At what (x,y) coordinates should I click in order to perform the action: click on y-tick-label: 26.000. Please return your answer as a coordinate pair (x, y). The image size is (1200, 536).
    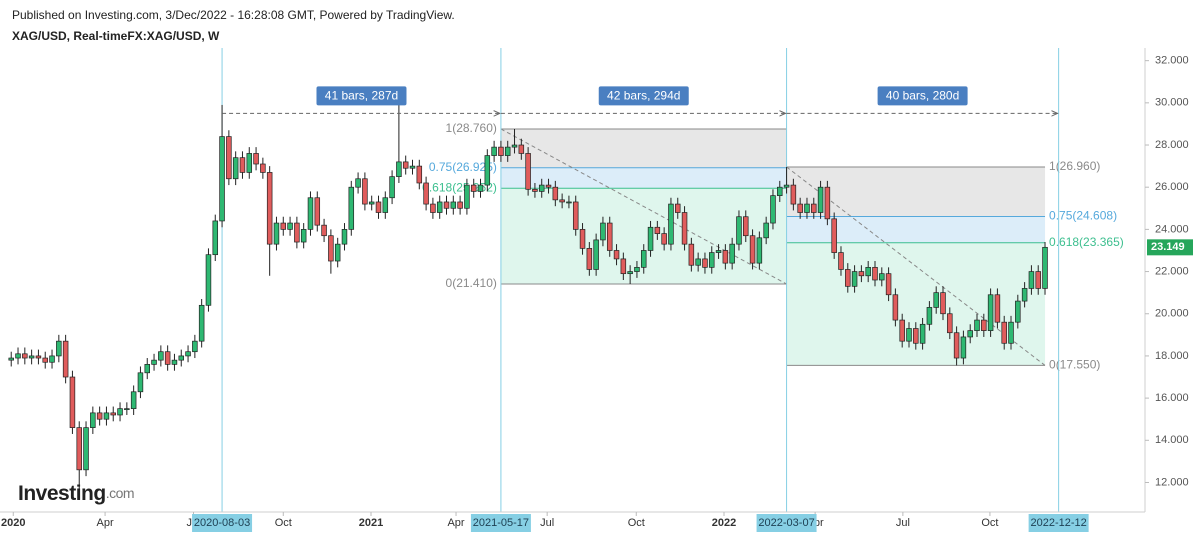
    Looking at the image, I should click on (1172, 187).